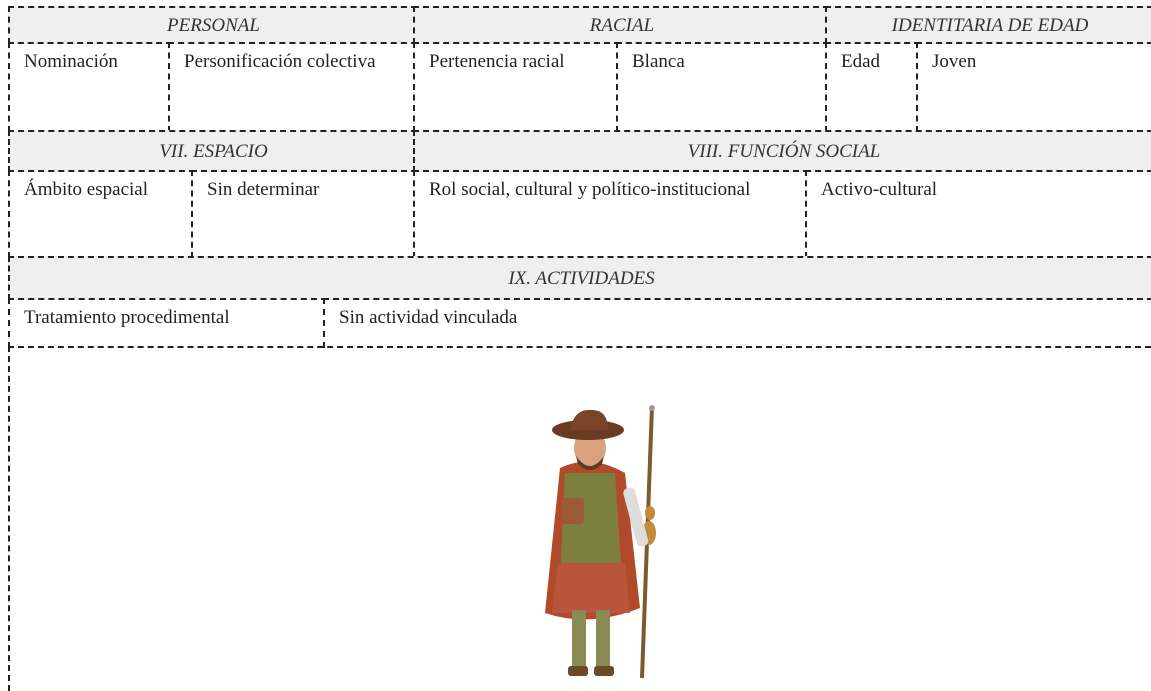 The width and height of the screenshot is (1151, 691). I want to click on section-header: VII. ESPACIO, so click(212, 151).